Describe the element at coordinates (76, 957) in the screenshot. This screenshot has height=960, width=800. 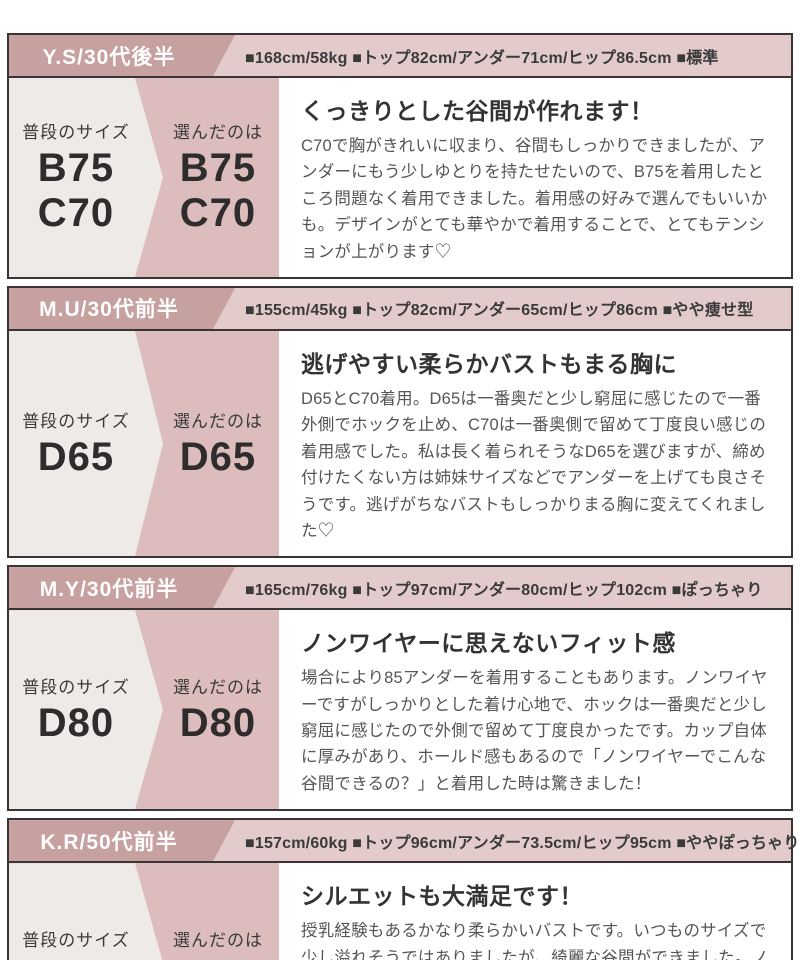
I see `usual-size-value: F75` at that location.